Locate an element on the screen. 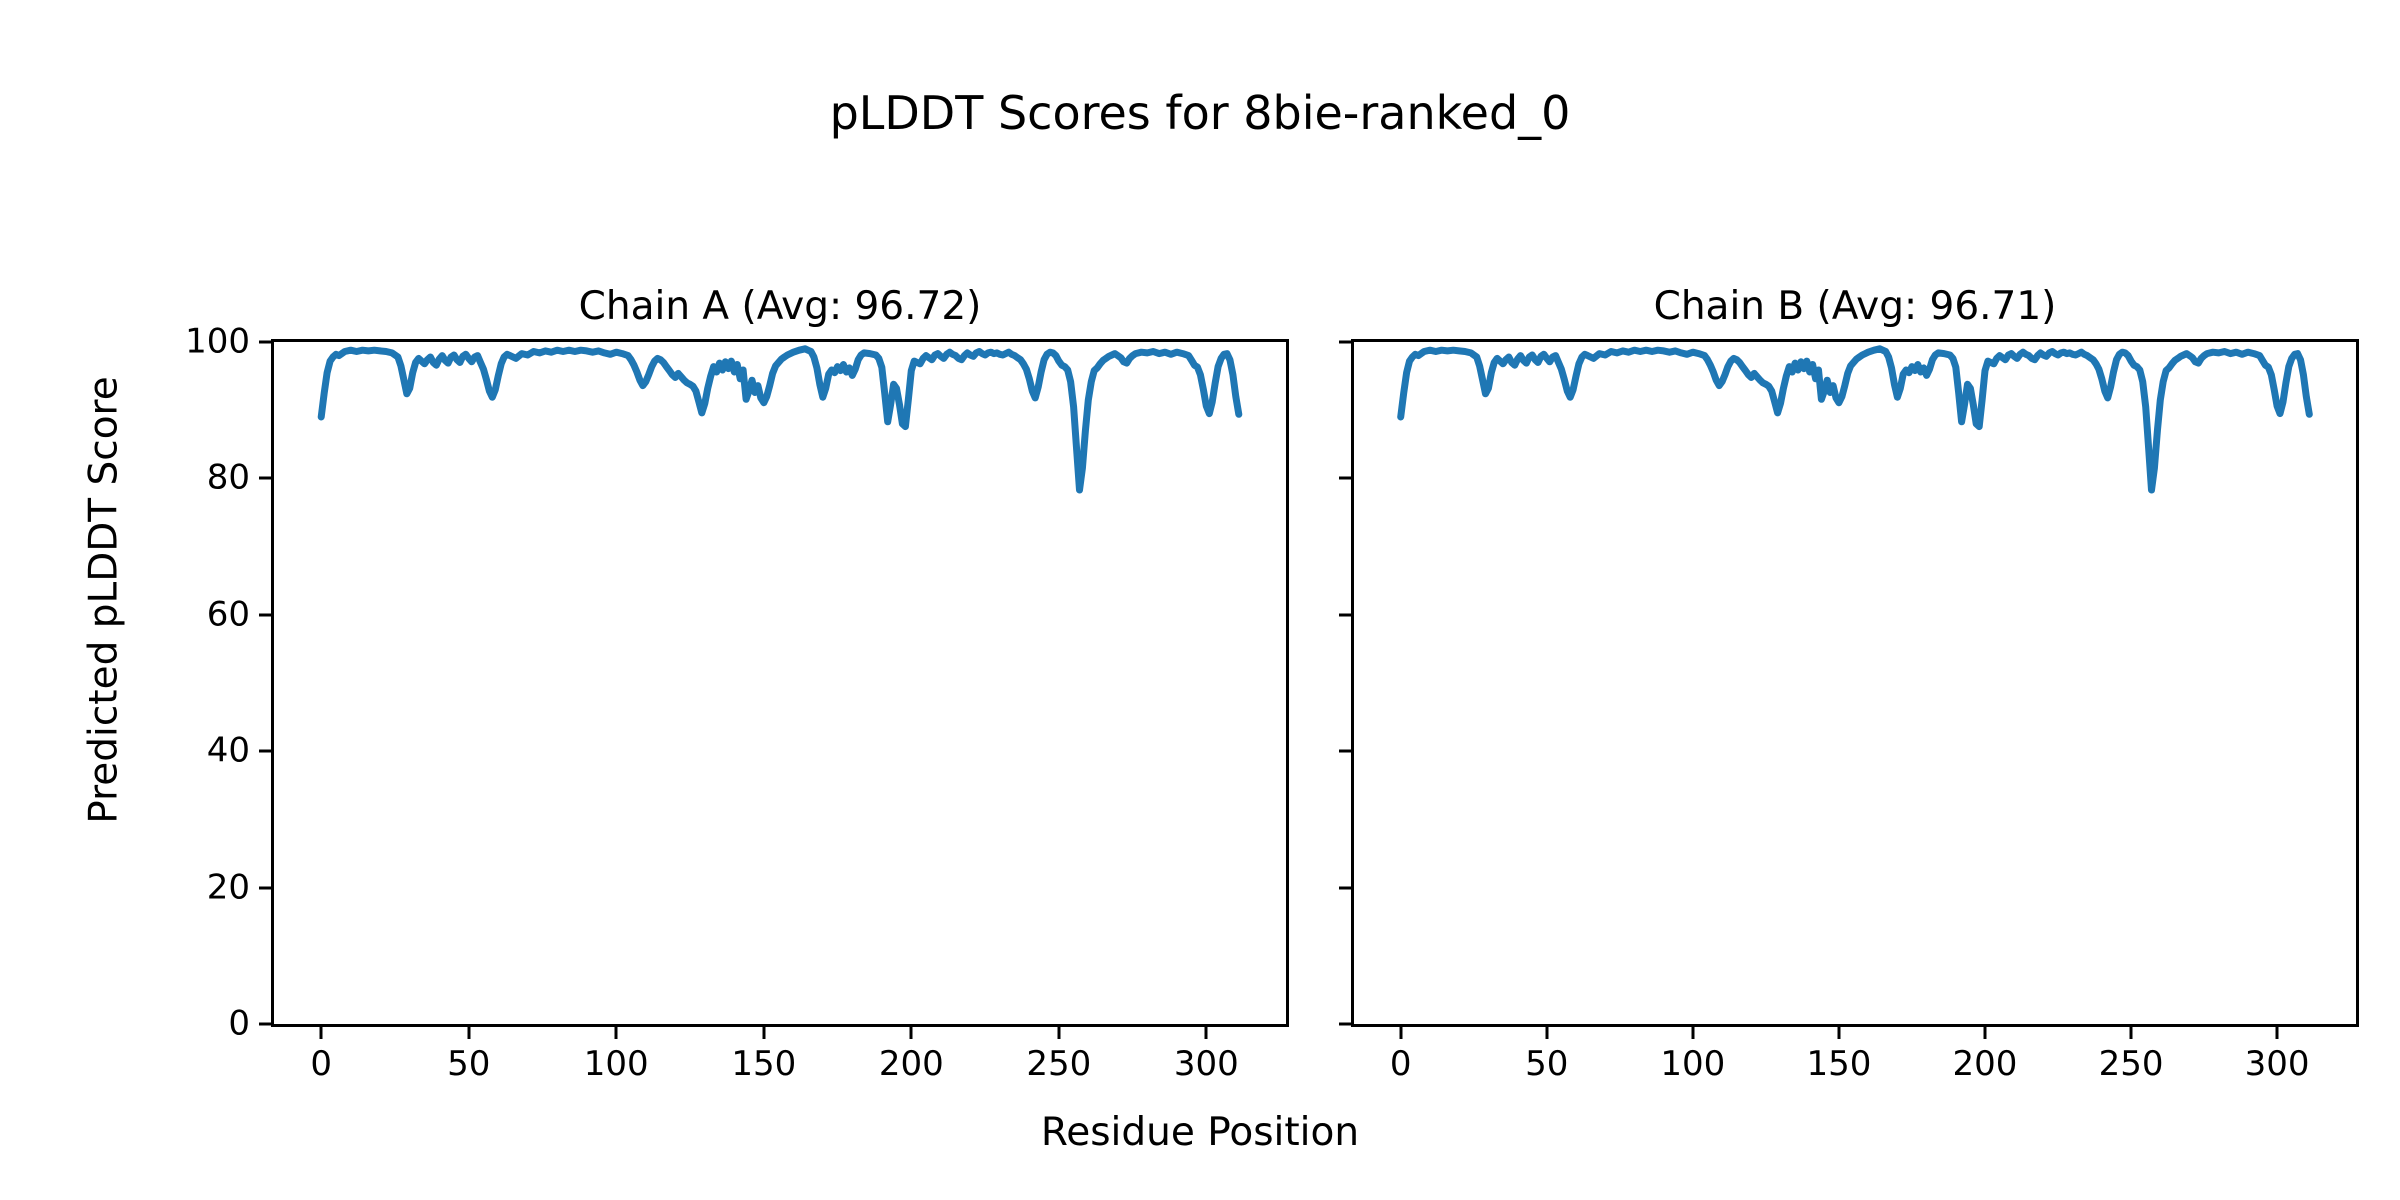  y-axis-label: Predicted pLDDT Score is located at coordinates (104, 600).